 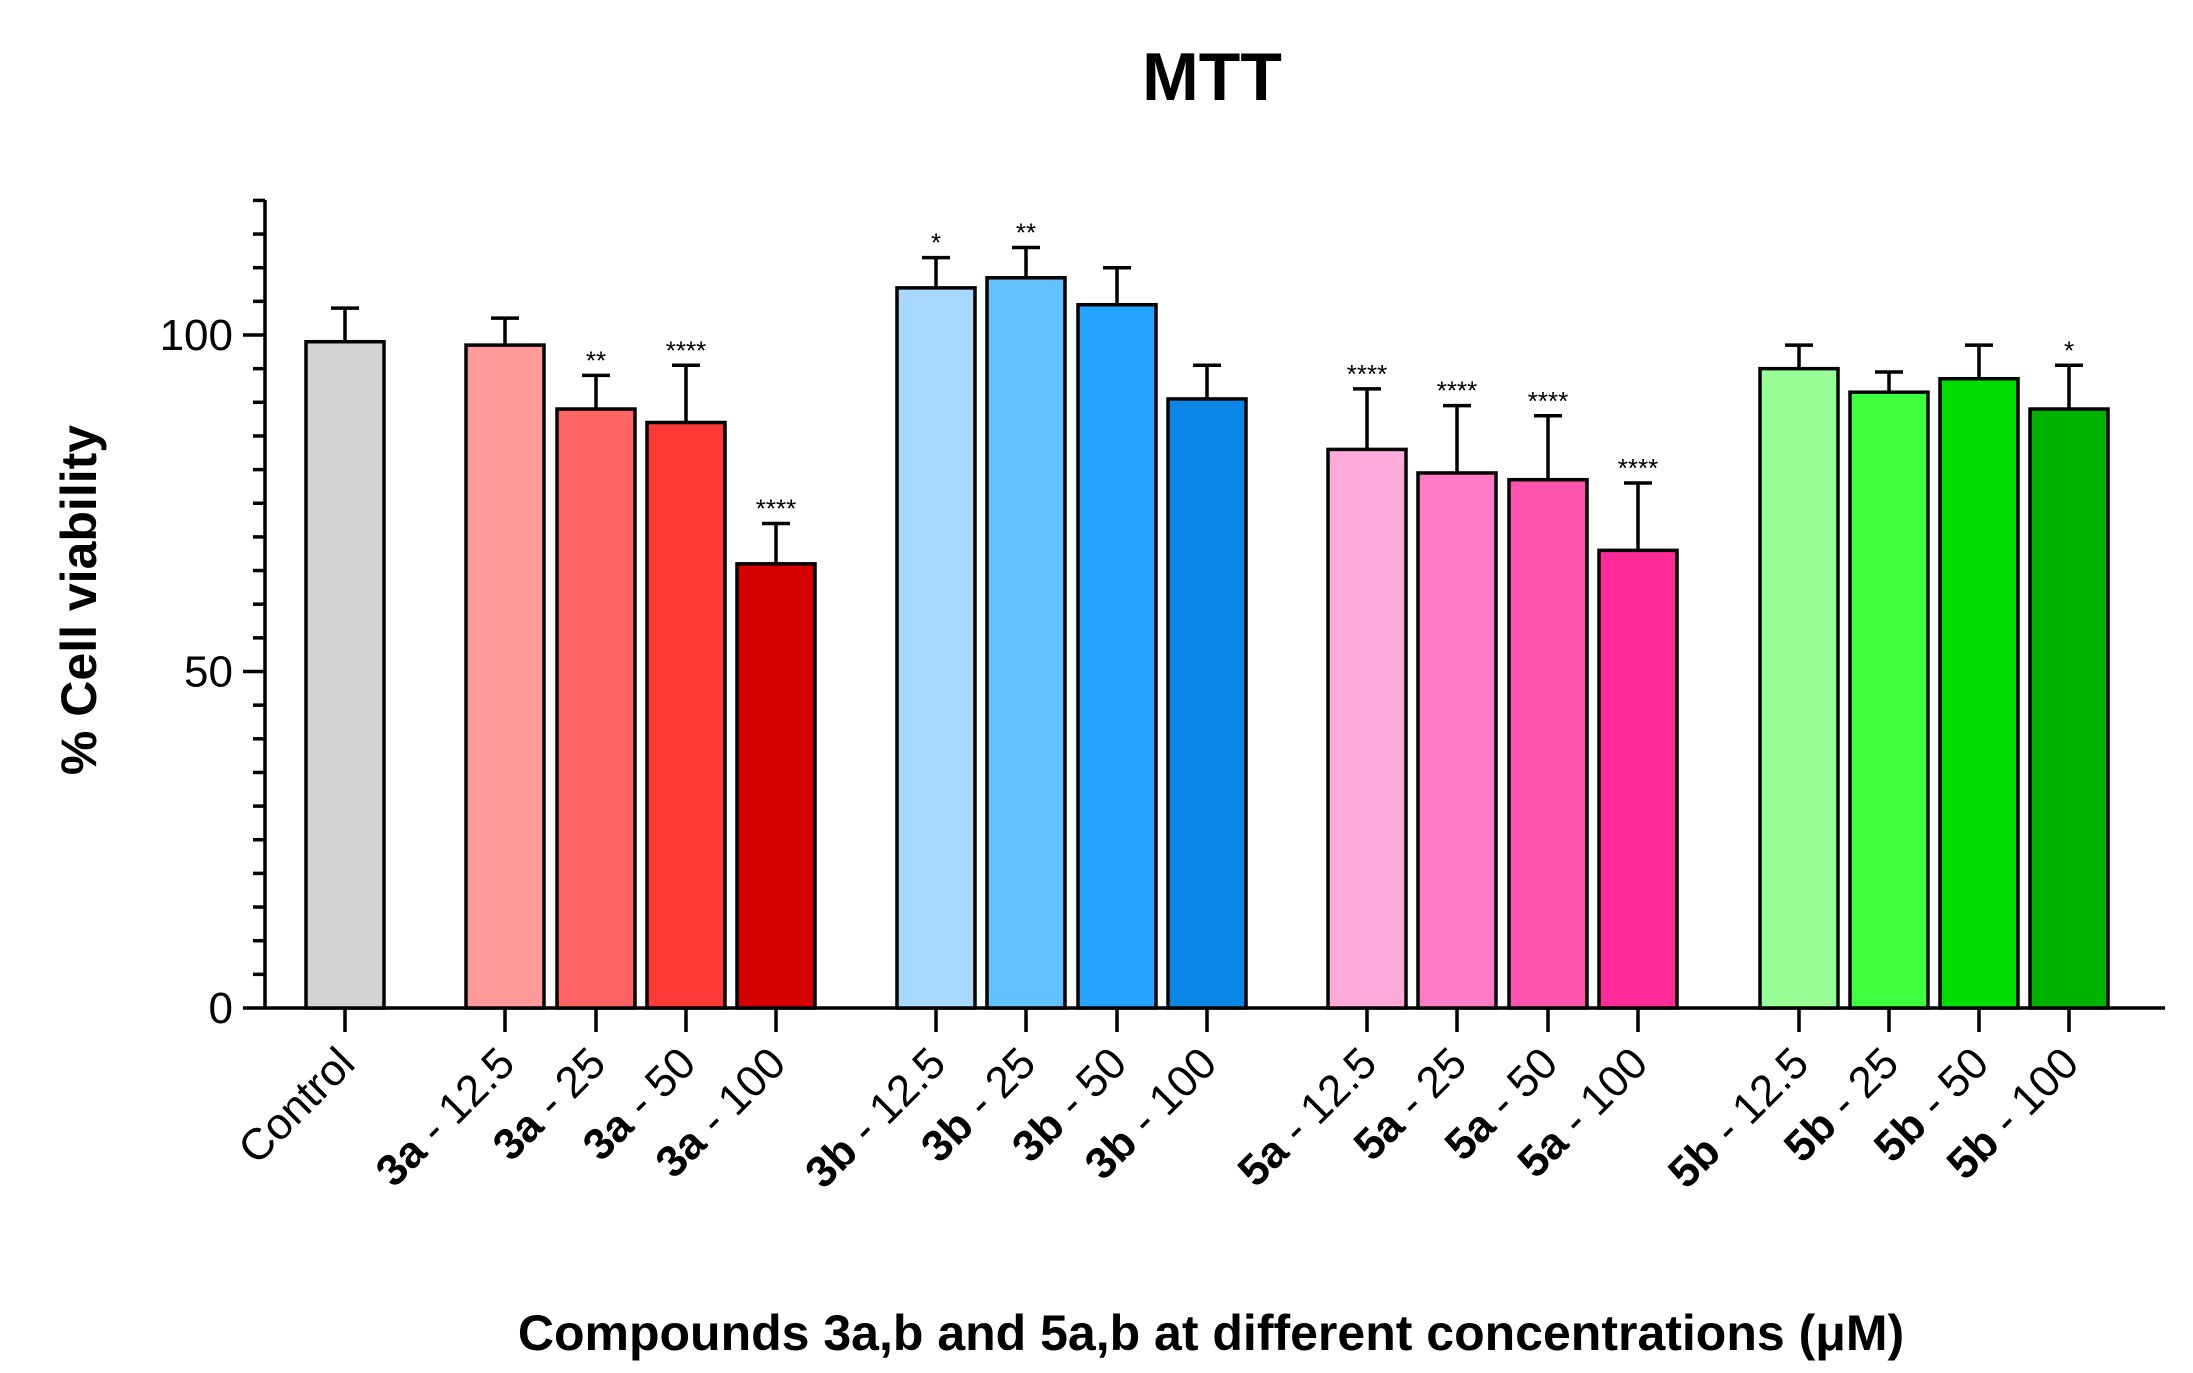 I want to click on y-tick-label: 100, so click(x=196, y=335).